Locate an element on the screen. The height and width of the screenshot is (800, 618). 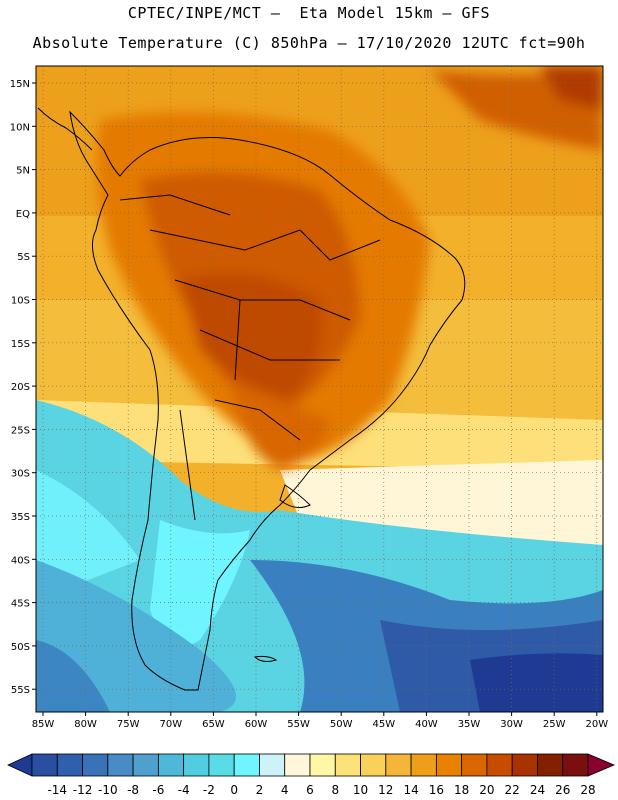
lon-tick-label: 35W is located at coordinates (469, 724).